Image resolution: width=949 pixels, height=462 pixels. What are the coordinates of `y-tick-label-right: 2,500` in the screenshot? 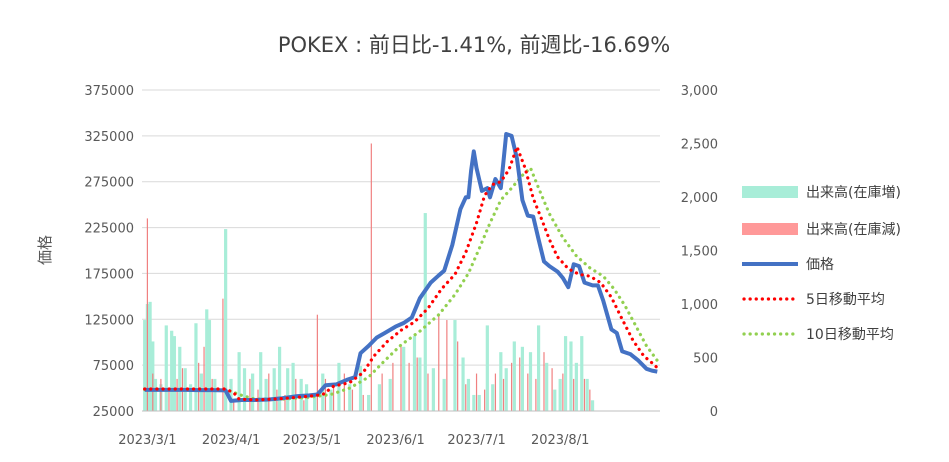 It's located at (699, 145).